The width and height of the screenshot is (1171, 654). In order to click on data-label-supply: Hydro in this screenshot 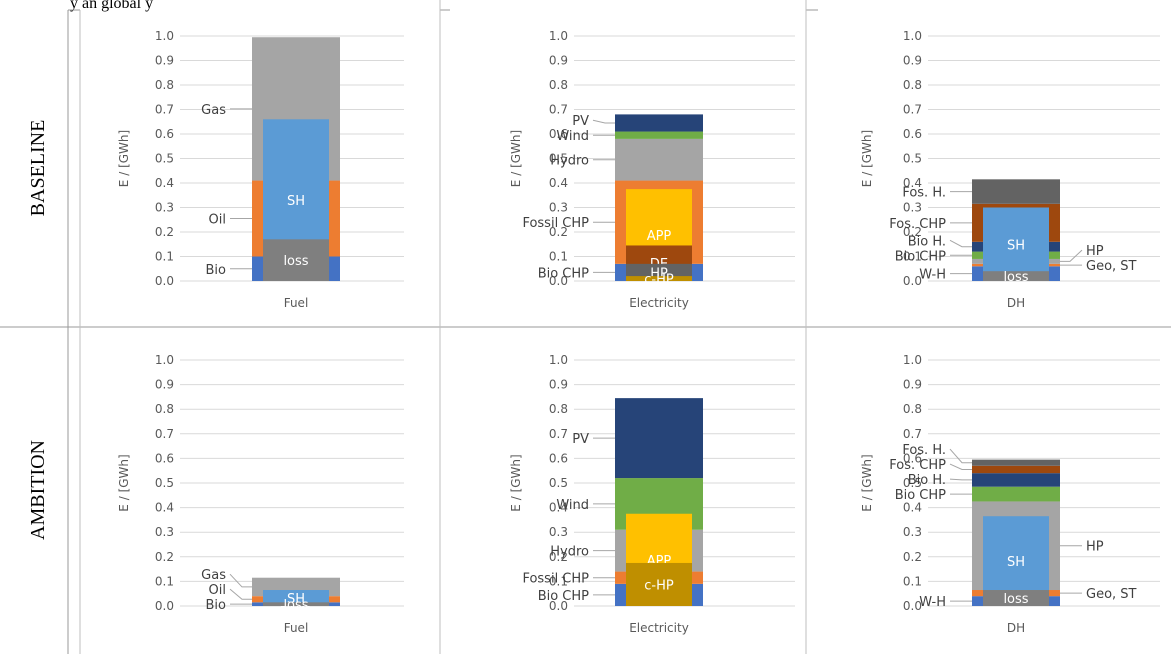, I will do `click(569, 552)`.